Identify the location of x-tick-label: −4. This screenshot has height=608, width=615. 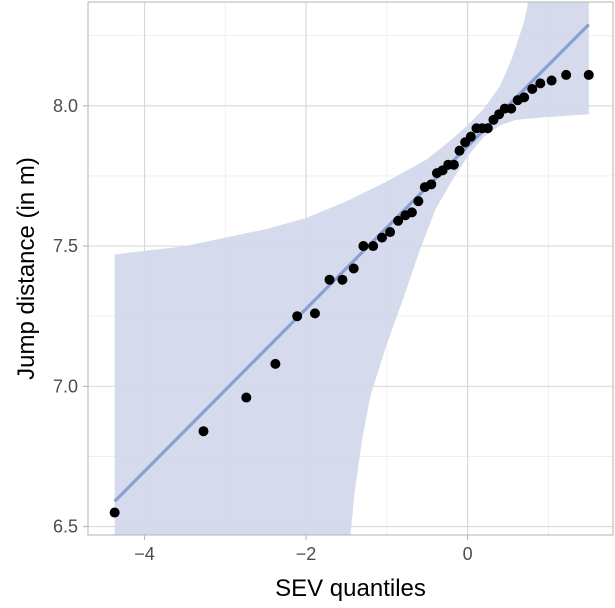
(144, 554).